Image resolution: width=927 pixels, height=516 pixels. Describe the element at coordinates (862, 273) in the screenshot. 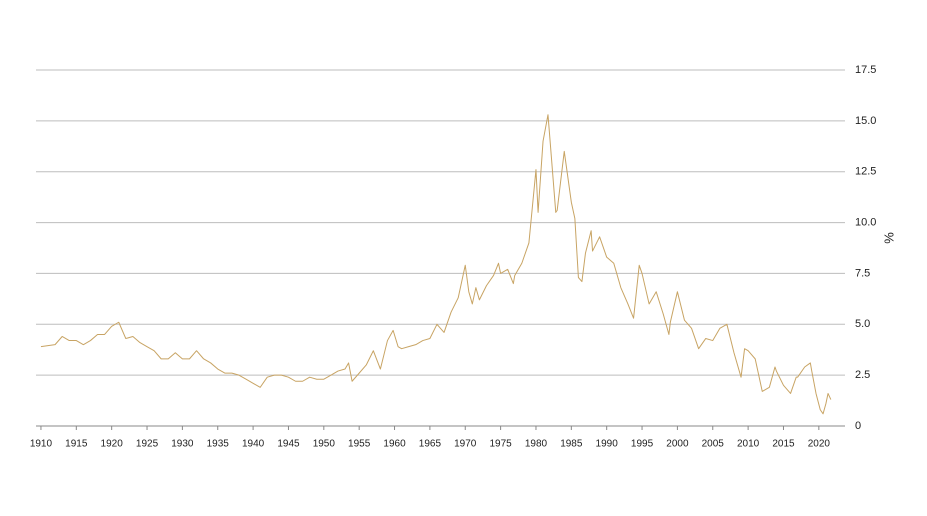

I see `y-tick-label: 7.5` at that location.